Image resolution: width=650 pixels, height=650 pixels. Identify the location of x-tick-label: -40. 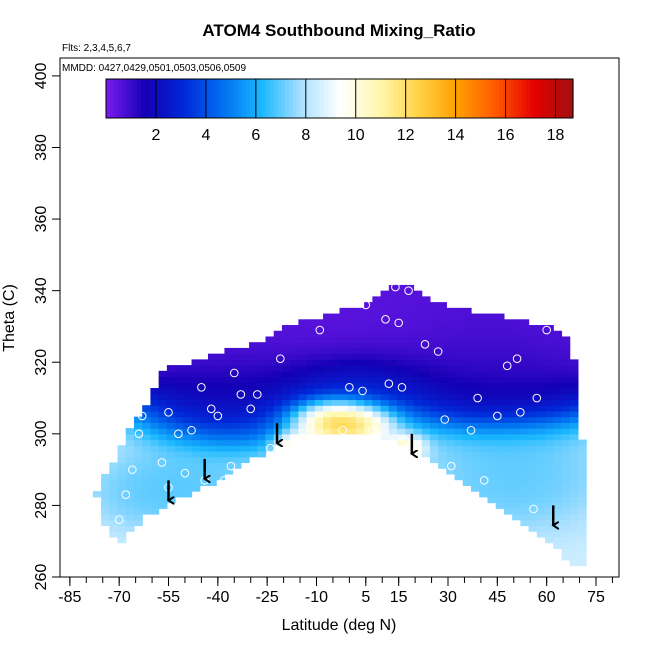
(217, 597).